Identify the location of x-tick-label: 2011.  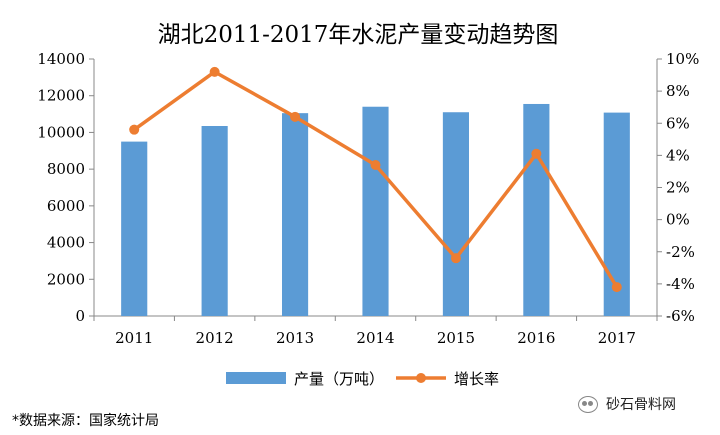
(134, 338).